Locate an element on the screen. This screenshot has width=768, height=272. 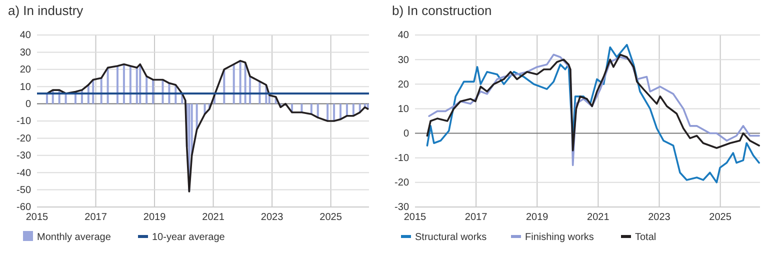
legend-label: Finishing works is located at coordinates (559, 237).